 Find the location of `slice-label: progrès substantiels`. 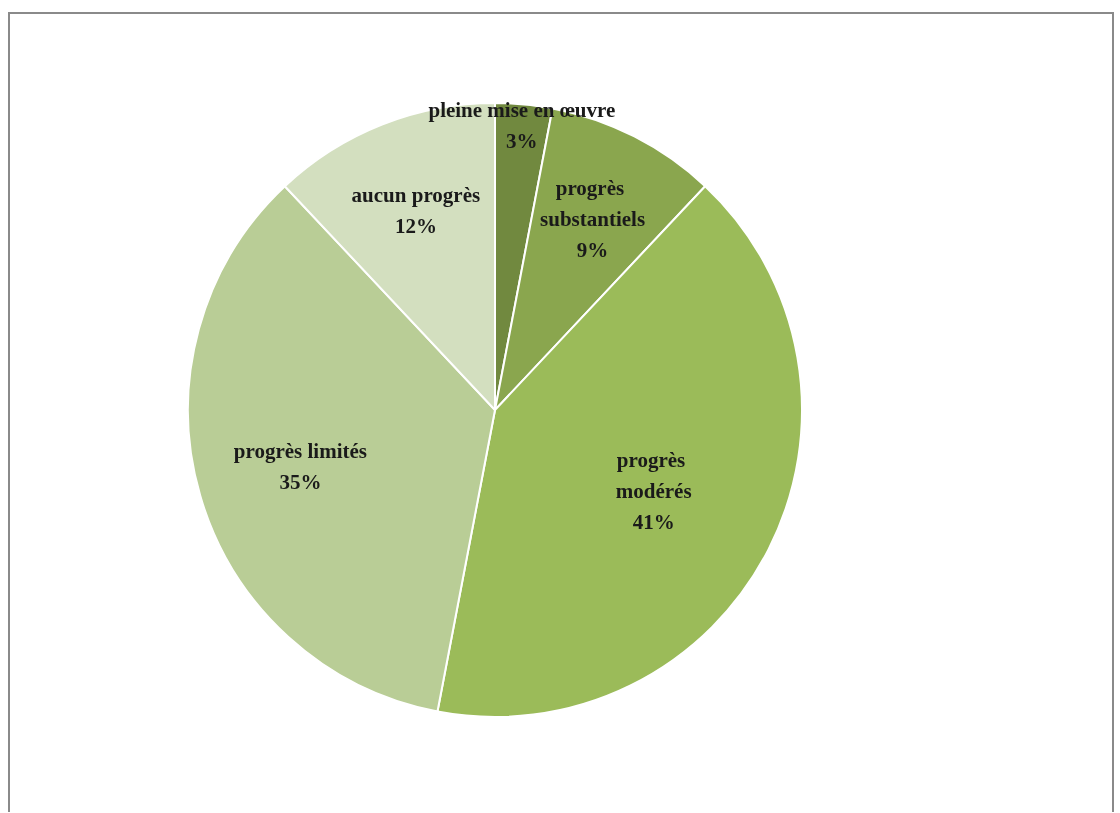

slice-label: progrès substantiels is located at coordinates (593, 203).